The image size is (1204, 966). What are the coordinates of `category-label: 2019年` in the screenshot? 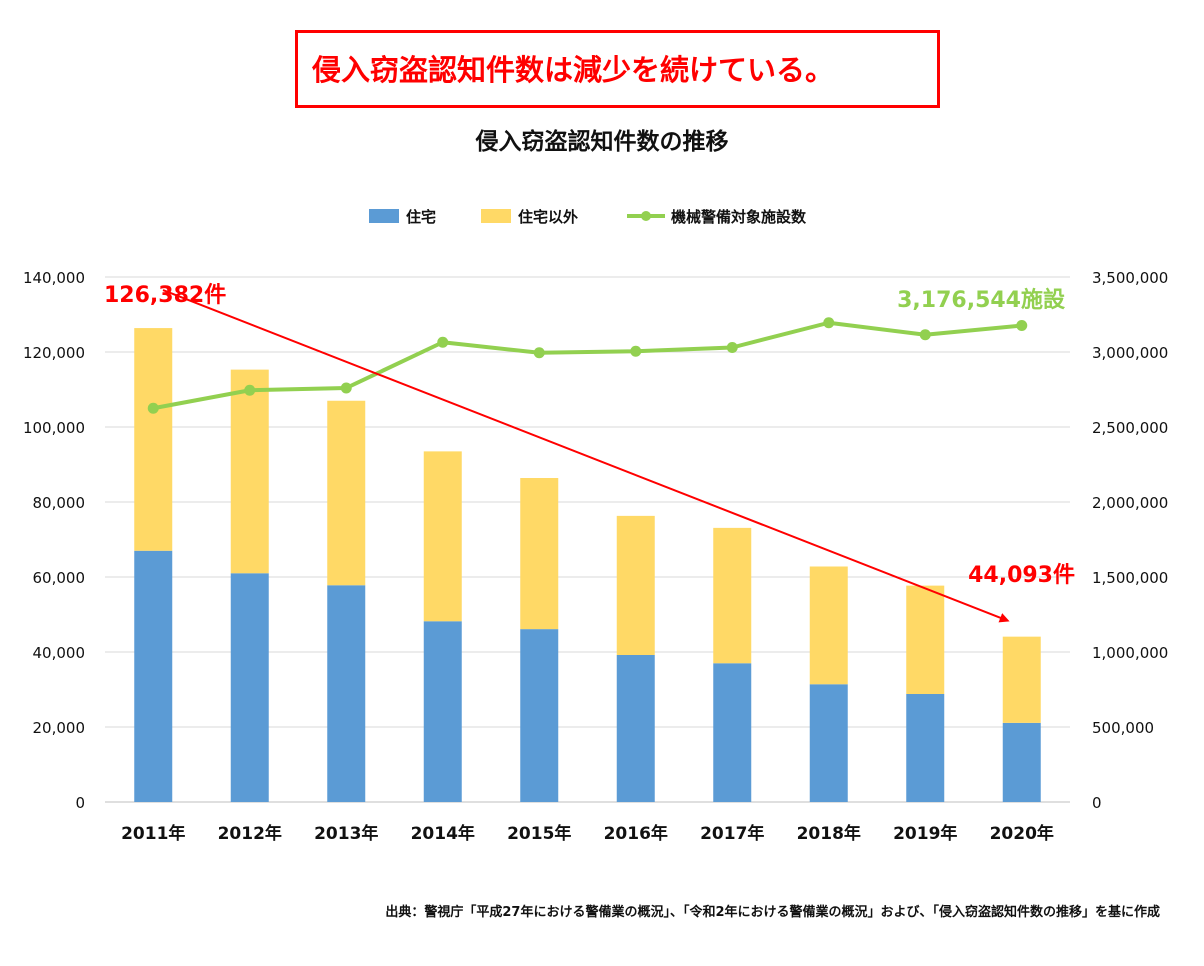 It's located at (925, 833).